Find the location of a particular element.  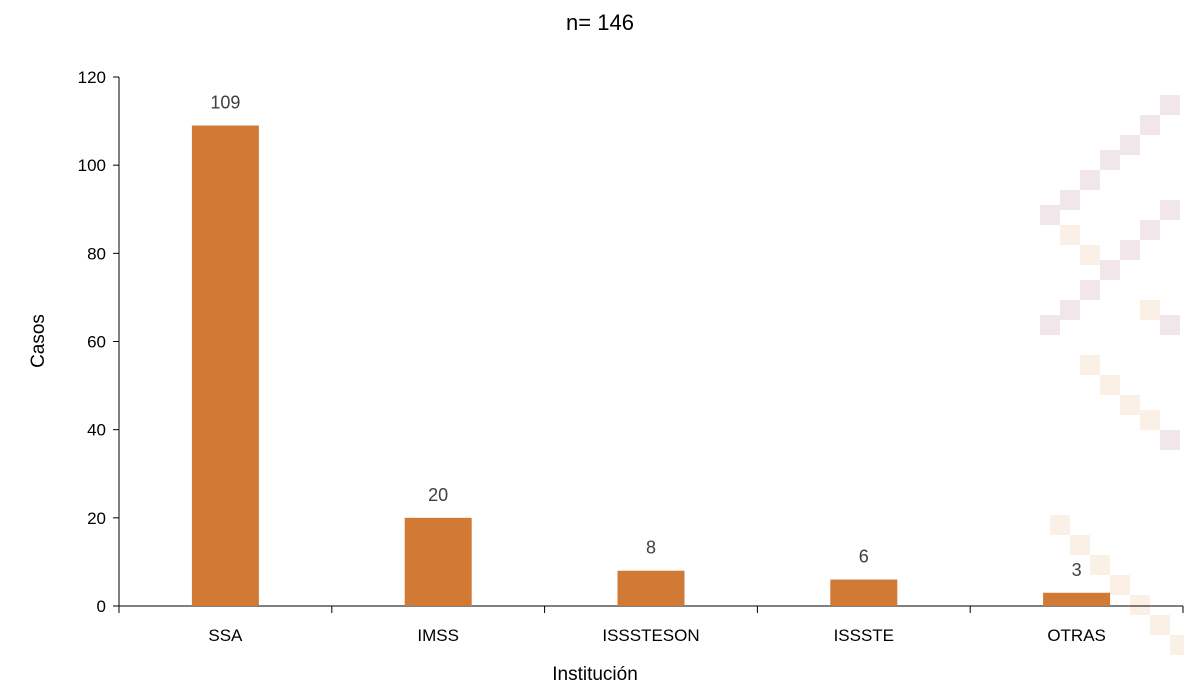

chart-title: n= 146 is located at coordinates (600, 22).